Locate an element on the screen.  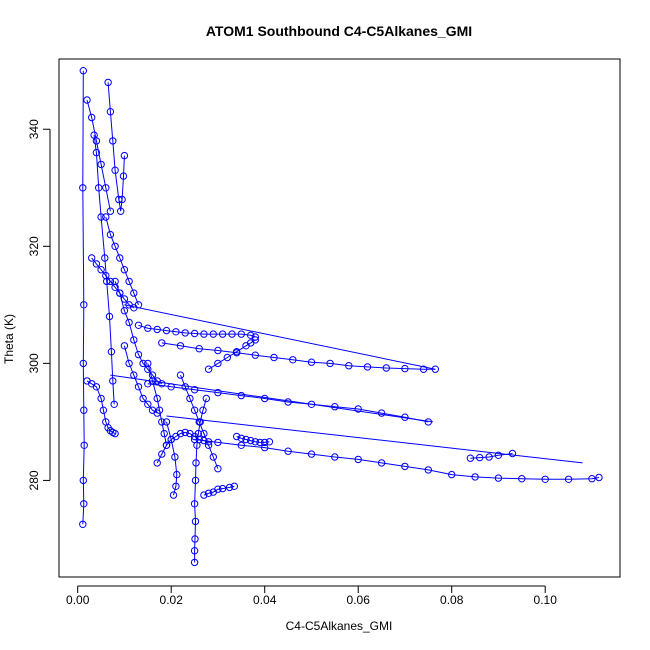
x-tick-label: 0.10 is located at coordinates (546, 600).